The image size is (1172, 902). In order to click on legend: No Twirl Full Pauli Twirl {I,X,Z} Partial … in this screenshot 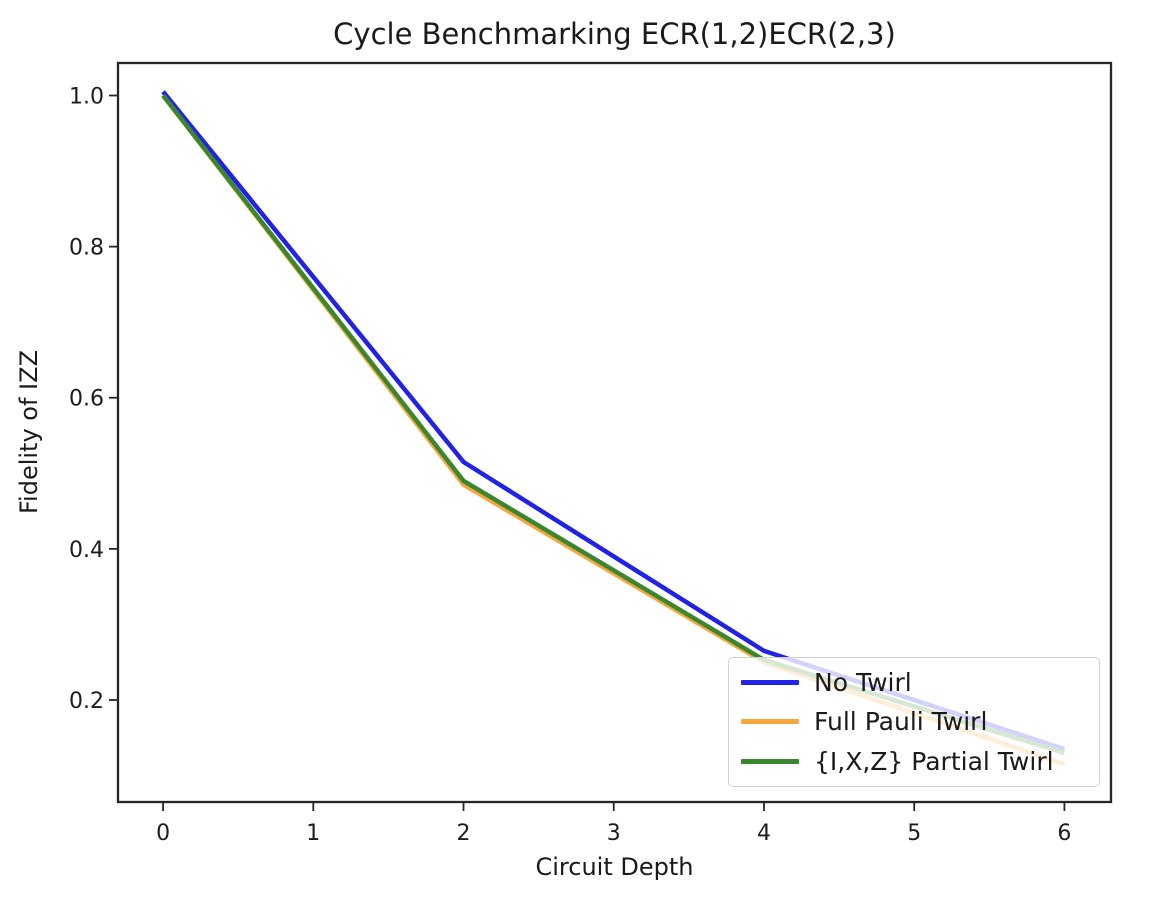, I will do `click(914, 722)`.